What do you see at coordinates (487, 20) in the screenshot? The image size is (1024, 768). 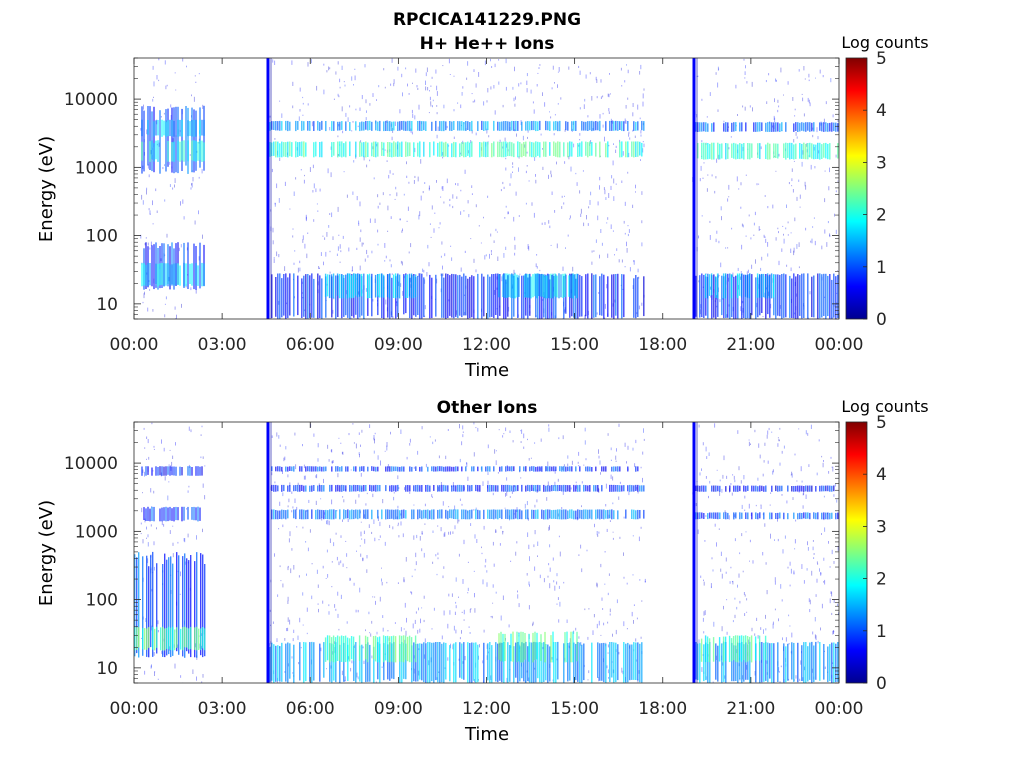 I see `figure-title: RPCICA141229.PNG` at bounding box center [487, 20].